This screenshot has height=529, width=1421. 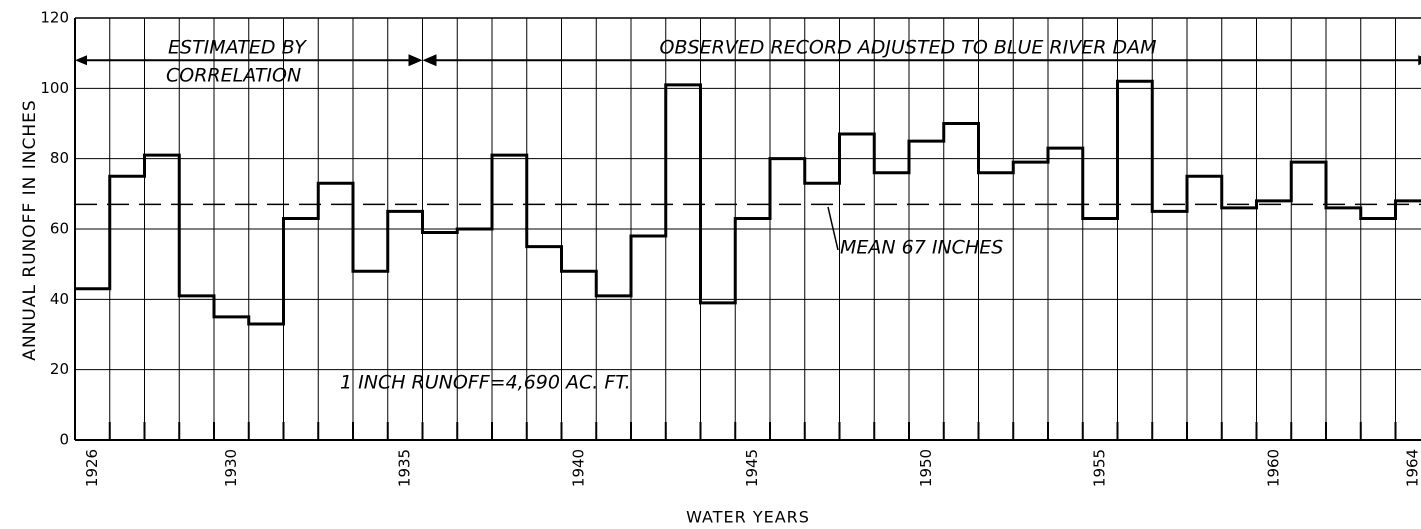 I want to click on x-tick-label: 1950, so click(x=926, y=468).